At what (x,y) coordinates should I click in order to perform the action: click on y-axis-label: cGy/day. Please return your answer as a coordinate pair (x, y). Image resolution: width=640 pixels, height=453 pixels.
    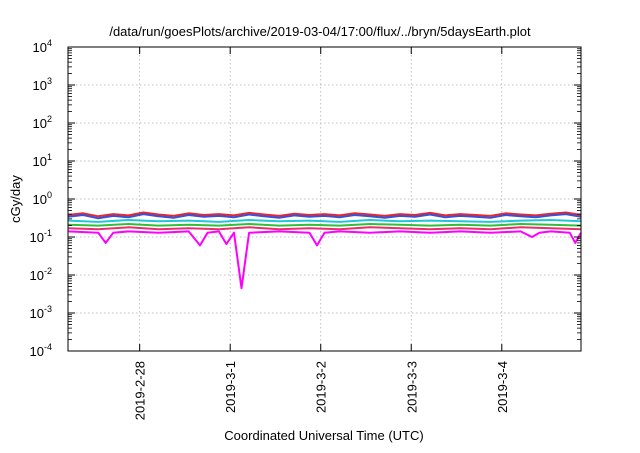
    Looking at the image, I should click on (15, 199).